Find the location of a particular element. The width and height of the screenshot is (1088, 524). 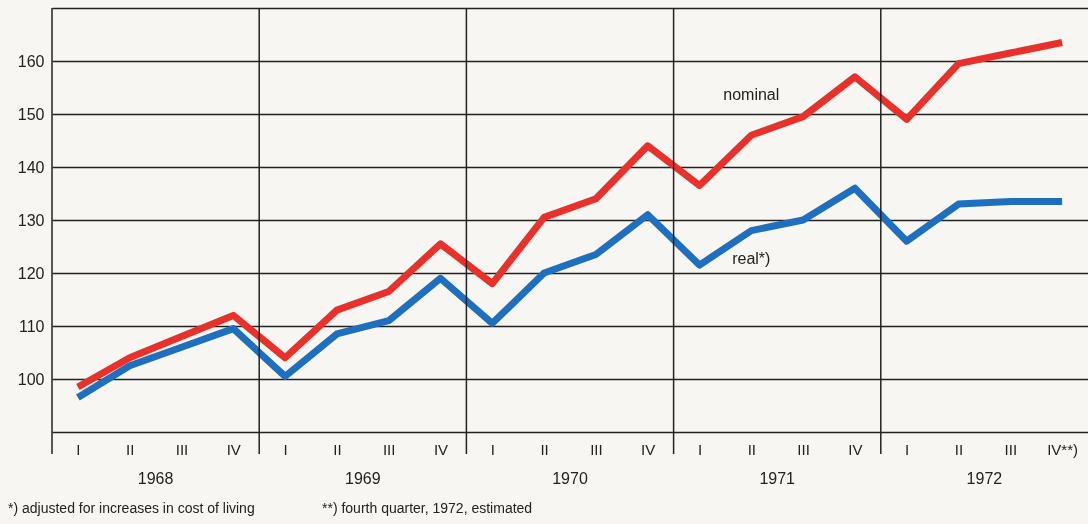

y-tick-label: 120 is located at coordinates (31, 273).